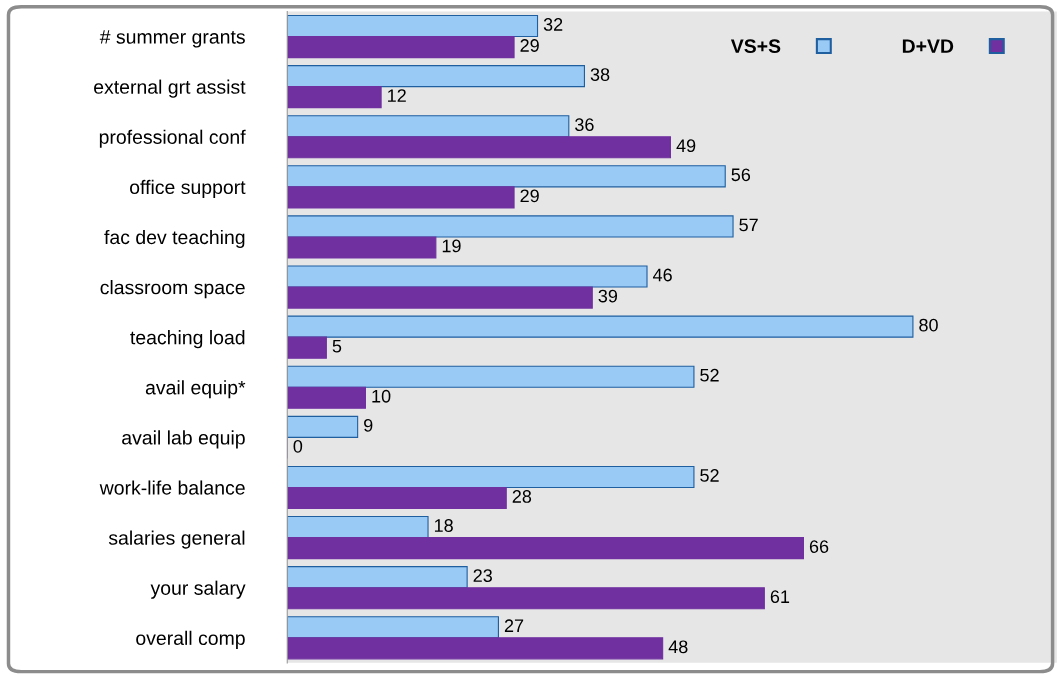  What do you see at coordinates (928, 325) in the screenshot?
I see `data-label: 80` at bounding box center [928, 325].